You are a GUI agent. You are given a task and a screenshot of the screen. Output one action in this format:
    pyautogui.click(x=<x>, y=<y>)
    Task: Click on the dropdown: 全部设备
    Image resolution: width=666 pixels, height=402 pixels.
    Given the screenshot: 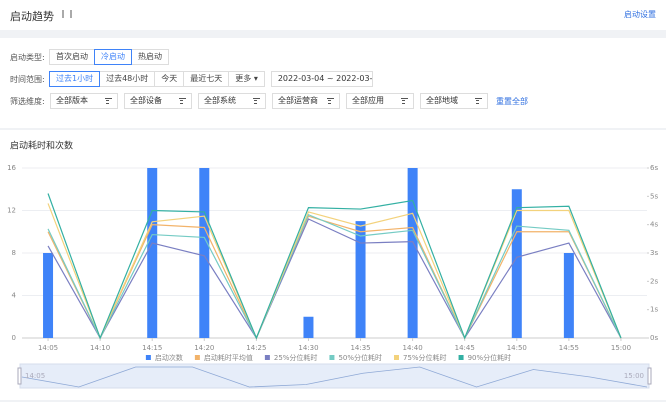 What is the action you would take?
    pyautogui.click(x=158, y=101)
    